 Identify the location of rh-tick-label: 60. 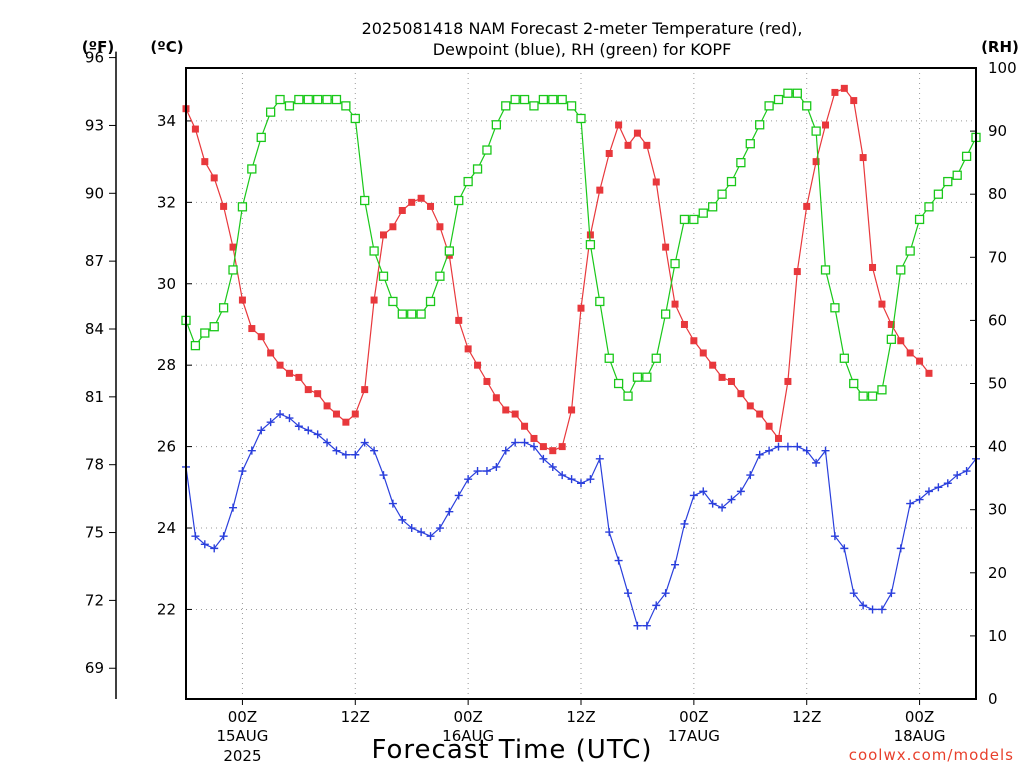
(997, 320).